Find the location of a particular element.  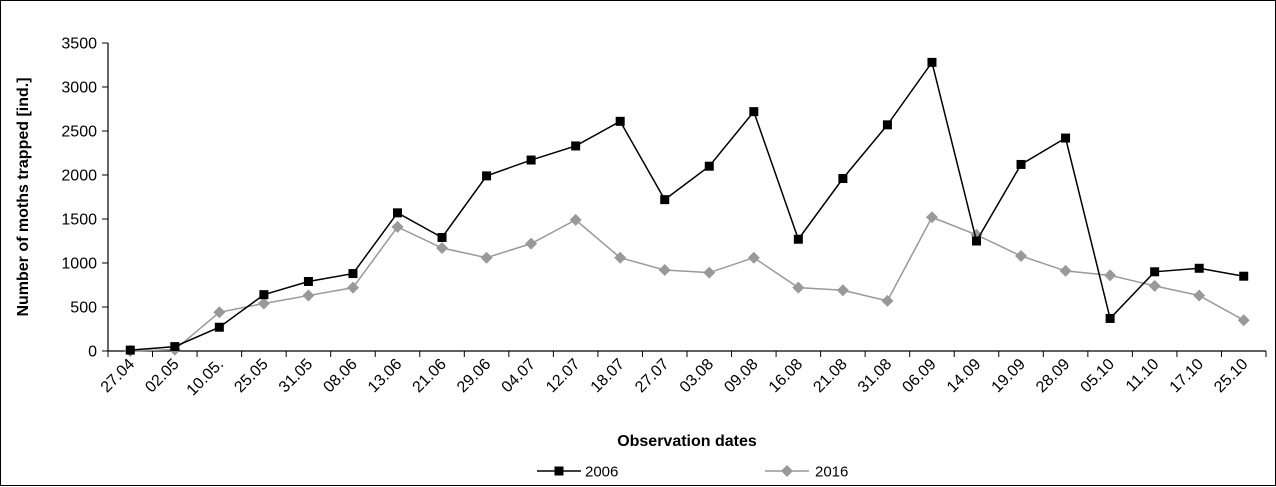

x-tick-label: 11.10 is located at coordinates (1143, 376).